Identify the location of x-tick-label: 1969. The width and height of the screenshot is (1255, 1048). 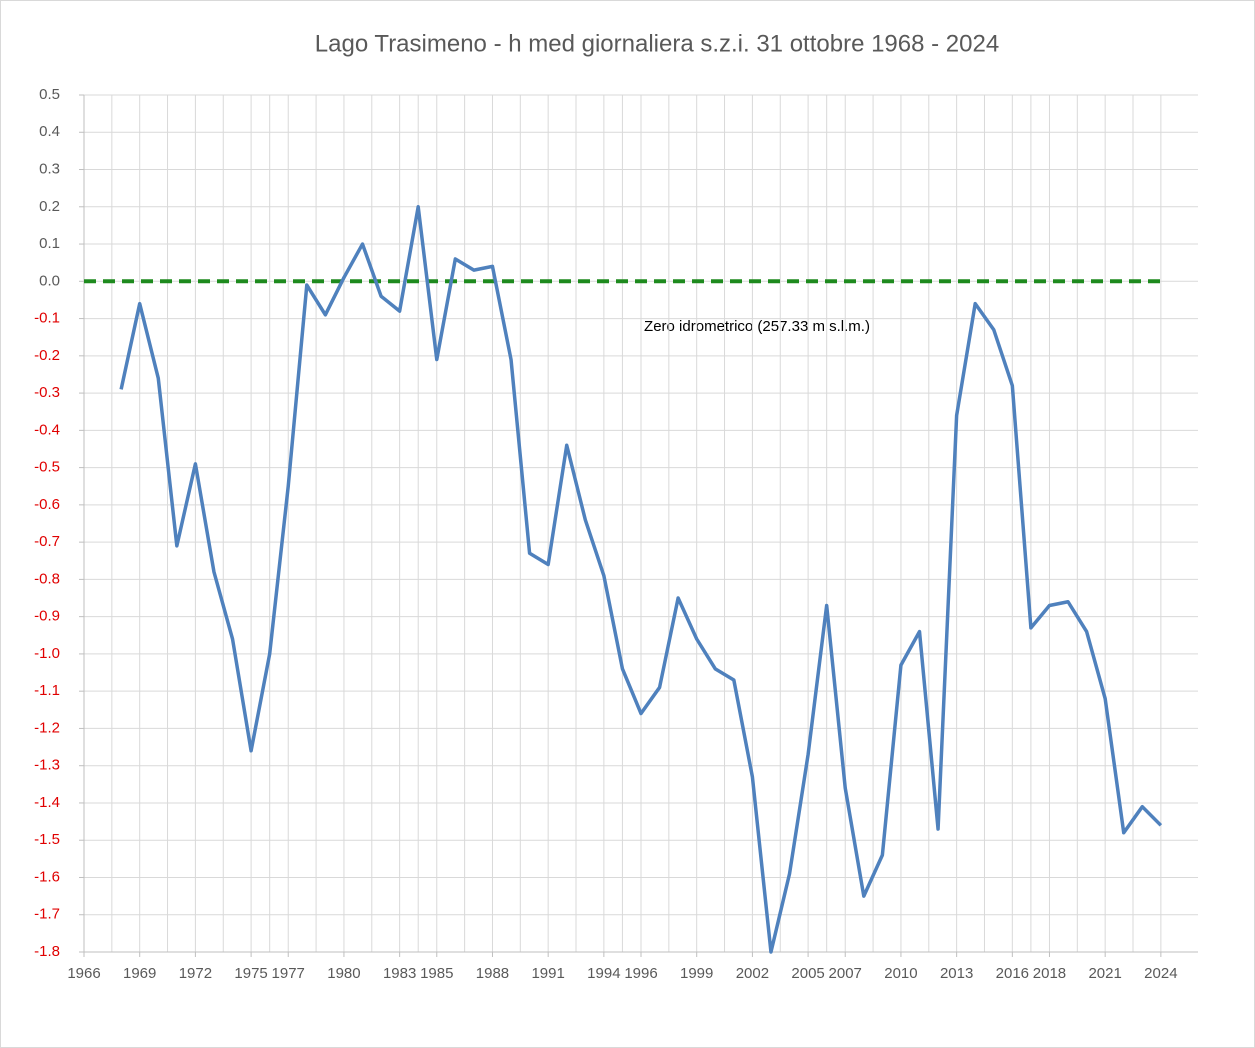
(139, 973).